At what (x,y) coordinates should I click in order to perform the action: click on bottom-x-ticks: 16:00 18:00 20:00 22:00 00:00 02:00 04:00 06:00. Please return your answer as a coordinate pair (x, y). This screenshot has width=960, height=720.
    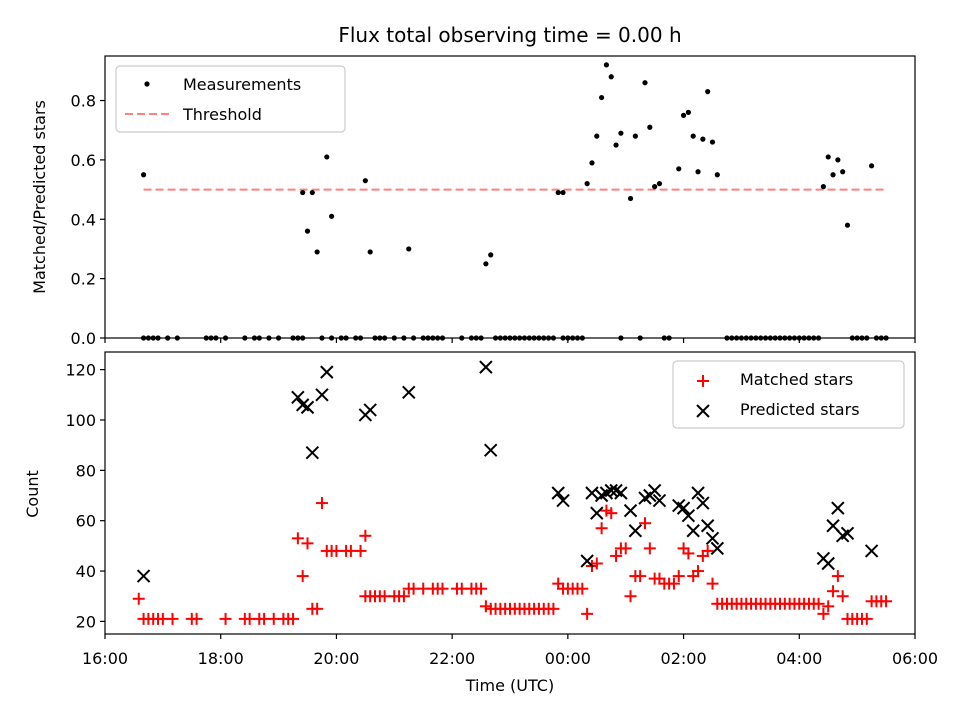
    Looking at the image, I should click on (510, 651).